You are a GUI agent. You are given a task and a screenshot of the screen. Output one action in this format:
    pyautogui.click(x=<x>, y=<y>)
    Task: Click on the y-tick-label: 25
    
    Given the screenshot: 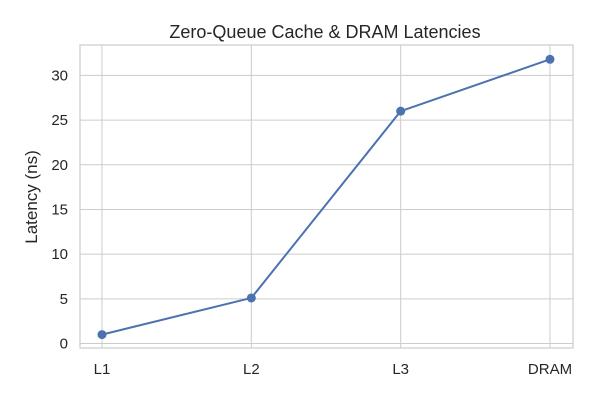 What is the action you would take?
    pyautogui.click(x=59, y=120)
    